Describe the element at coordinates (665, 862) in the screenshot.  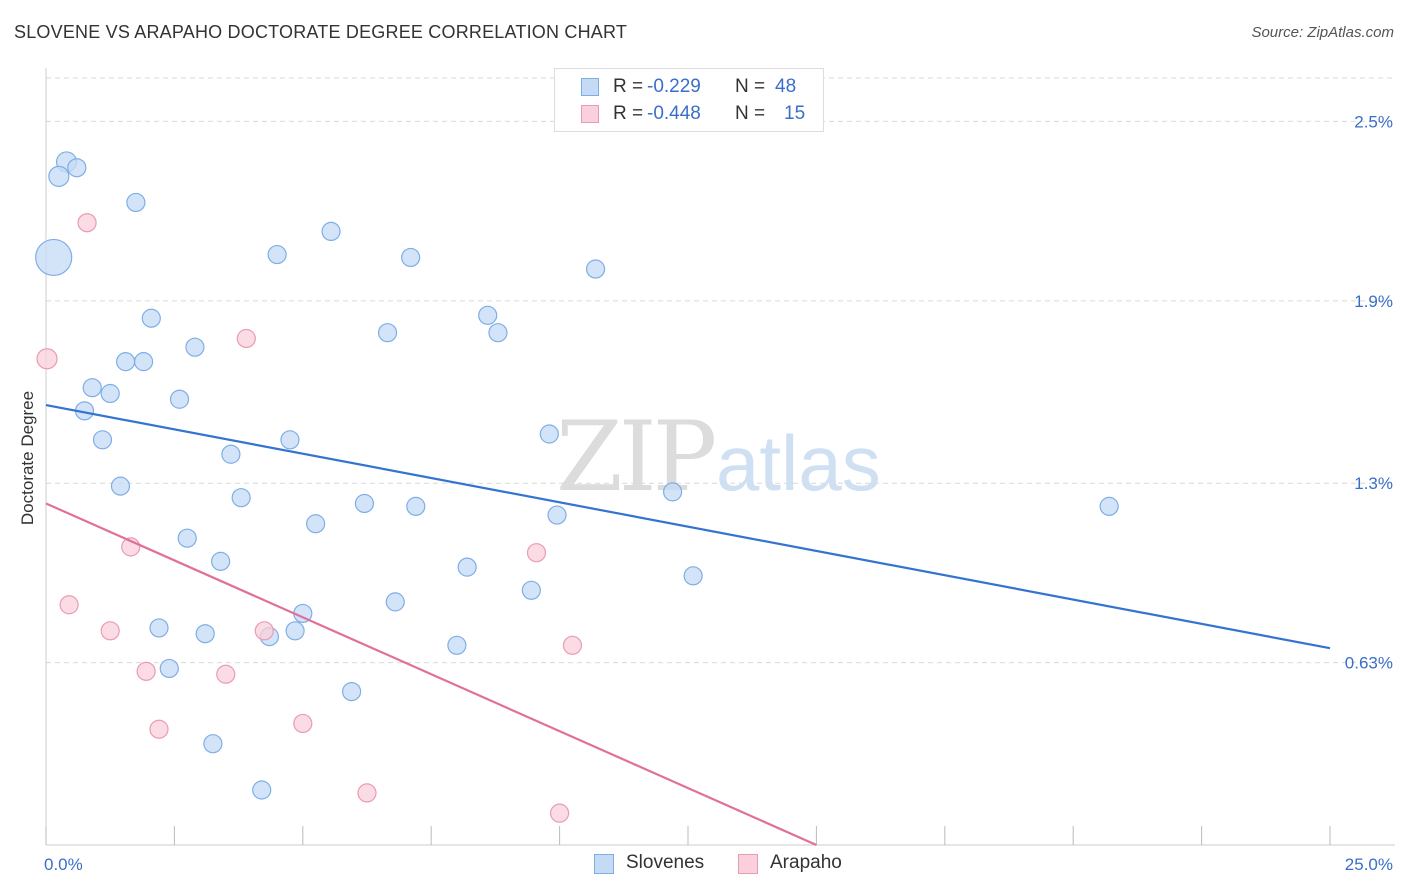
I see `slovenes-legend-label: Slovenes` at that location.